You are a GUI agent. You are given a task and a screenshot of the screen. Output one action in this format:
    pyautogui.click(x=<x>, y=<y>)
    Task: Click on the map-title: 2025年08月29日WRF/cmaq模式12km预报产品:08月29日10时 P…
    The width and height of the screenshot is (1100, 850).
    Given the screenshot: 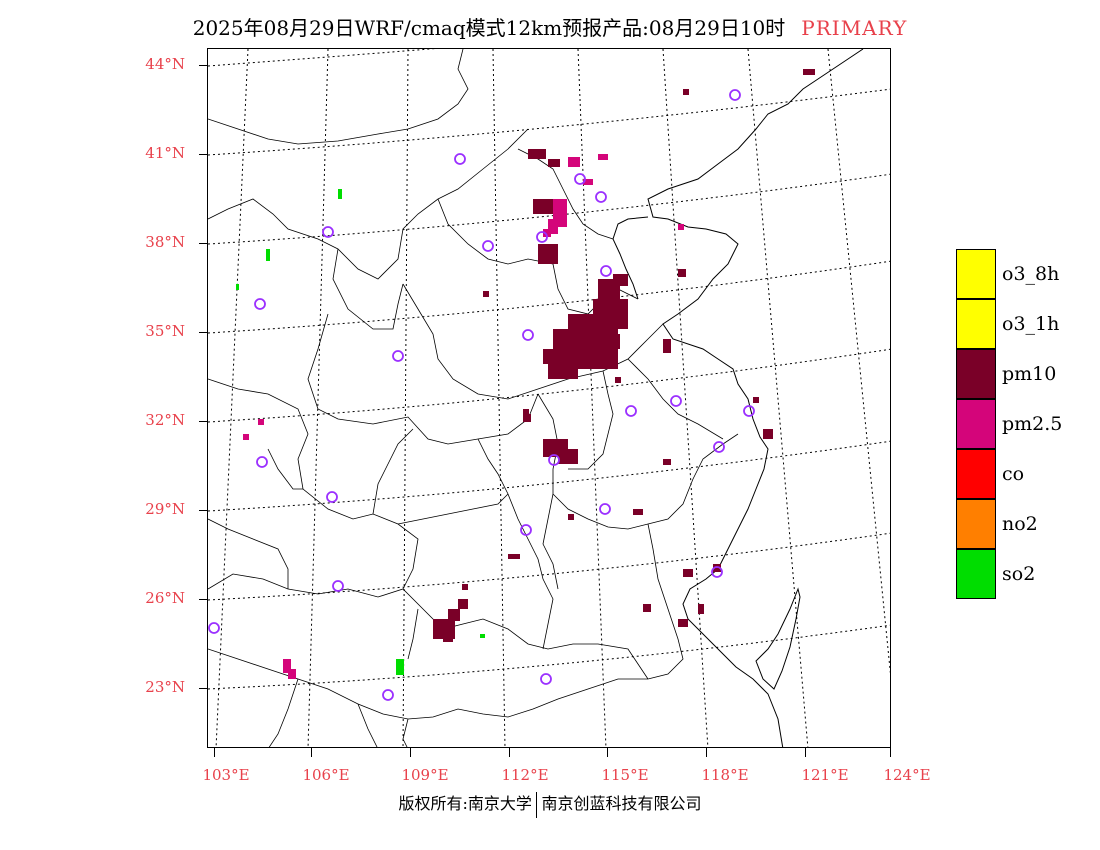 What is the action you would take?
    pyautogui.click(x=550, y=26)
    